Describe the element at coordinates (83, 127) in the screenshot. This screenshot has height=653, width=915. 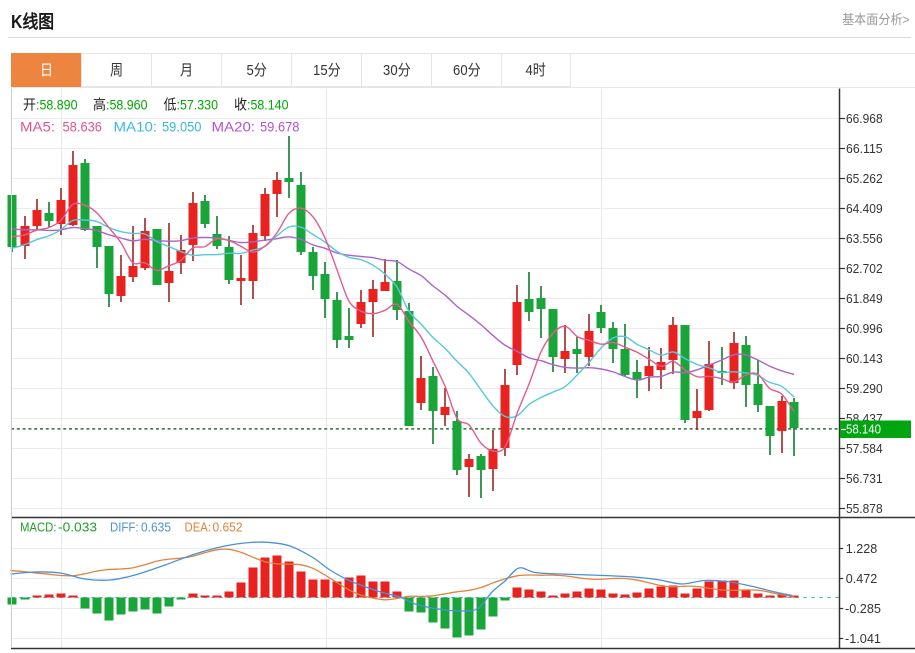
I see `svg-text: 58.636` at that location.